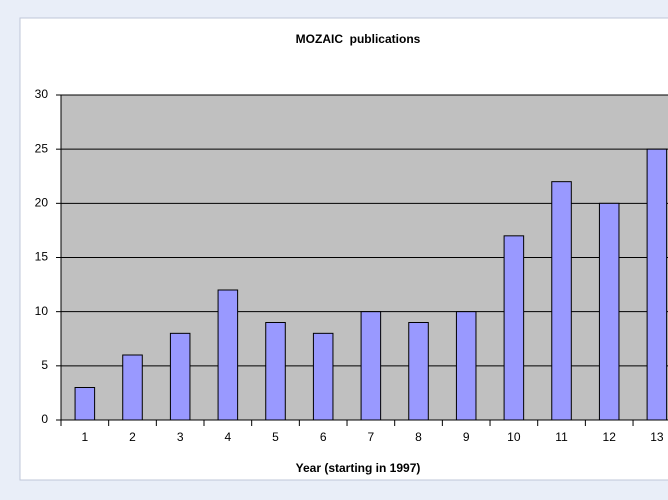 The height and width of the screenshot is (500, 668). I want to click on y-tick-label: 5, so click(44, 365).